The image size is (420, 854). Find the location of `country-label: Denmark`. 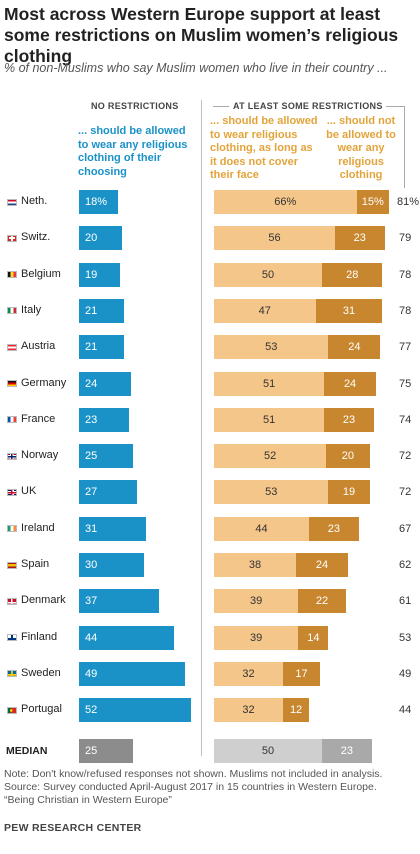

country-label: Denmark is located at coordinates (43, 600).